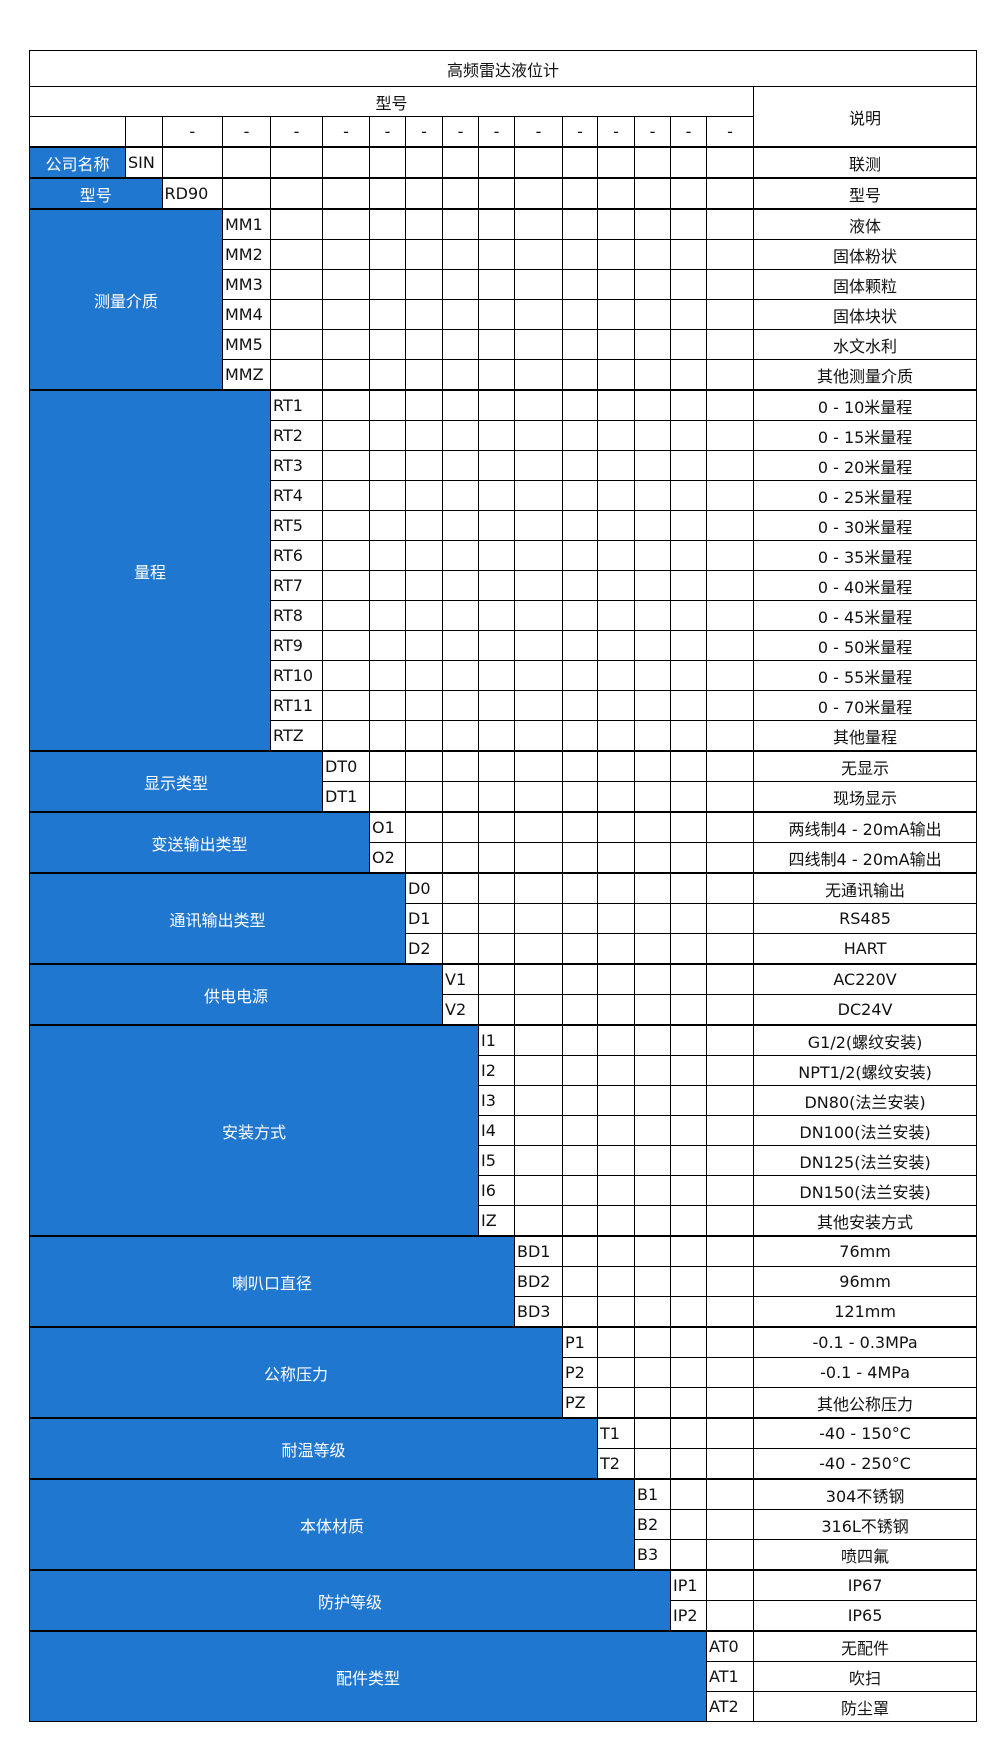 This screenshot has height=1757, width=1000. I want to click on option-description: 76mm, so click(865, 1251).